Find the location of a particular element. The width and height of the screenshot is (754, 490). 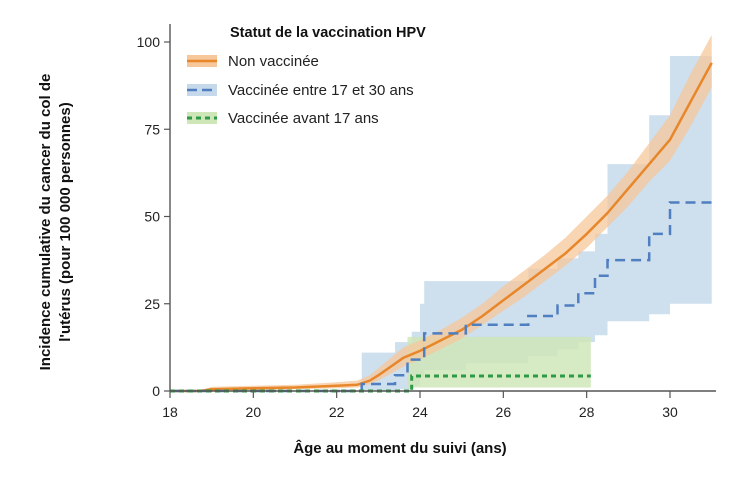

svg-text:l'utérus (pour 100 000 personn: l'utérus (pour 100 000 personnes) is located at coordinates (65, 221).